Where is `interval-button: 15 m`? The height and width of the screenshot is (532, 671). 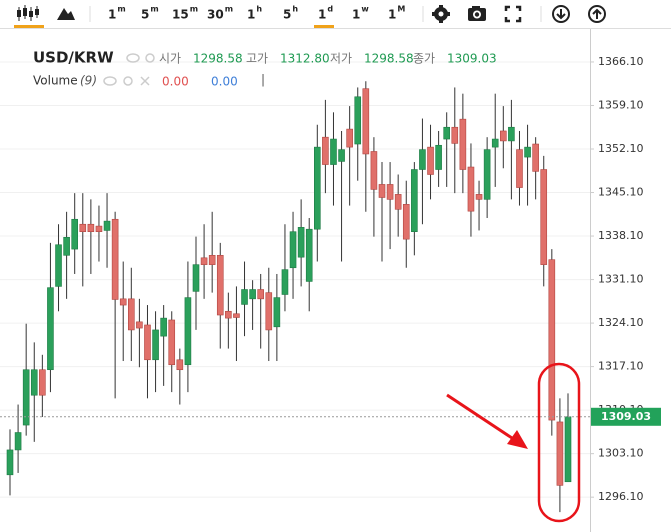
interval-button: 15 m is located at coordinates (185, 13).